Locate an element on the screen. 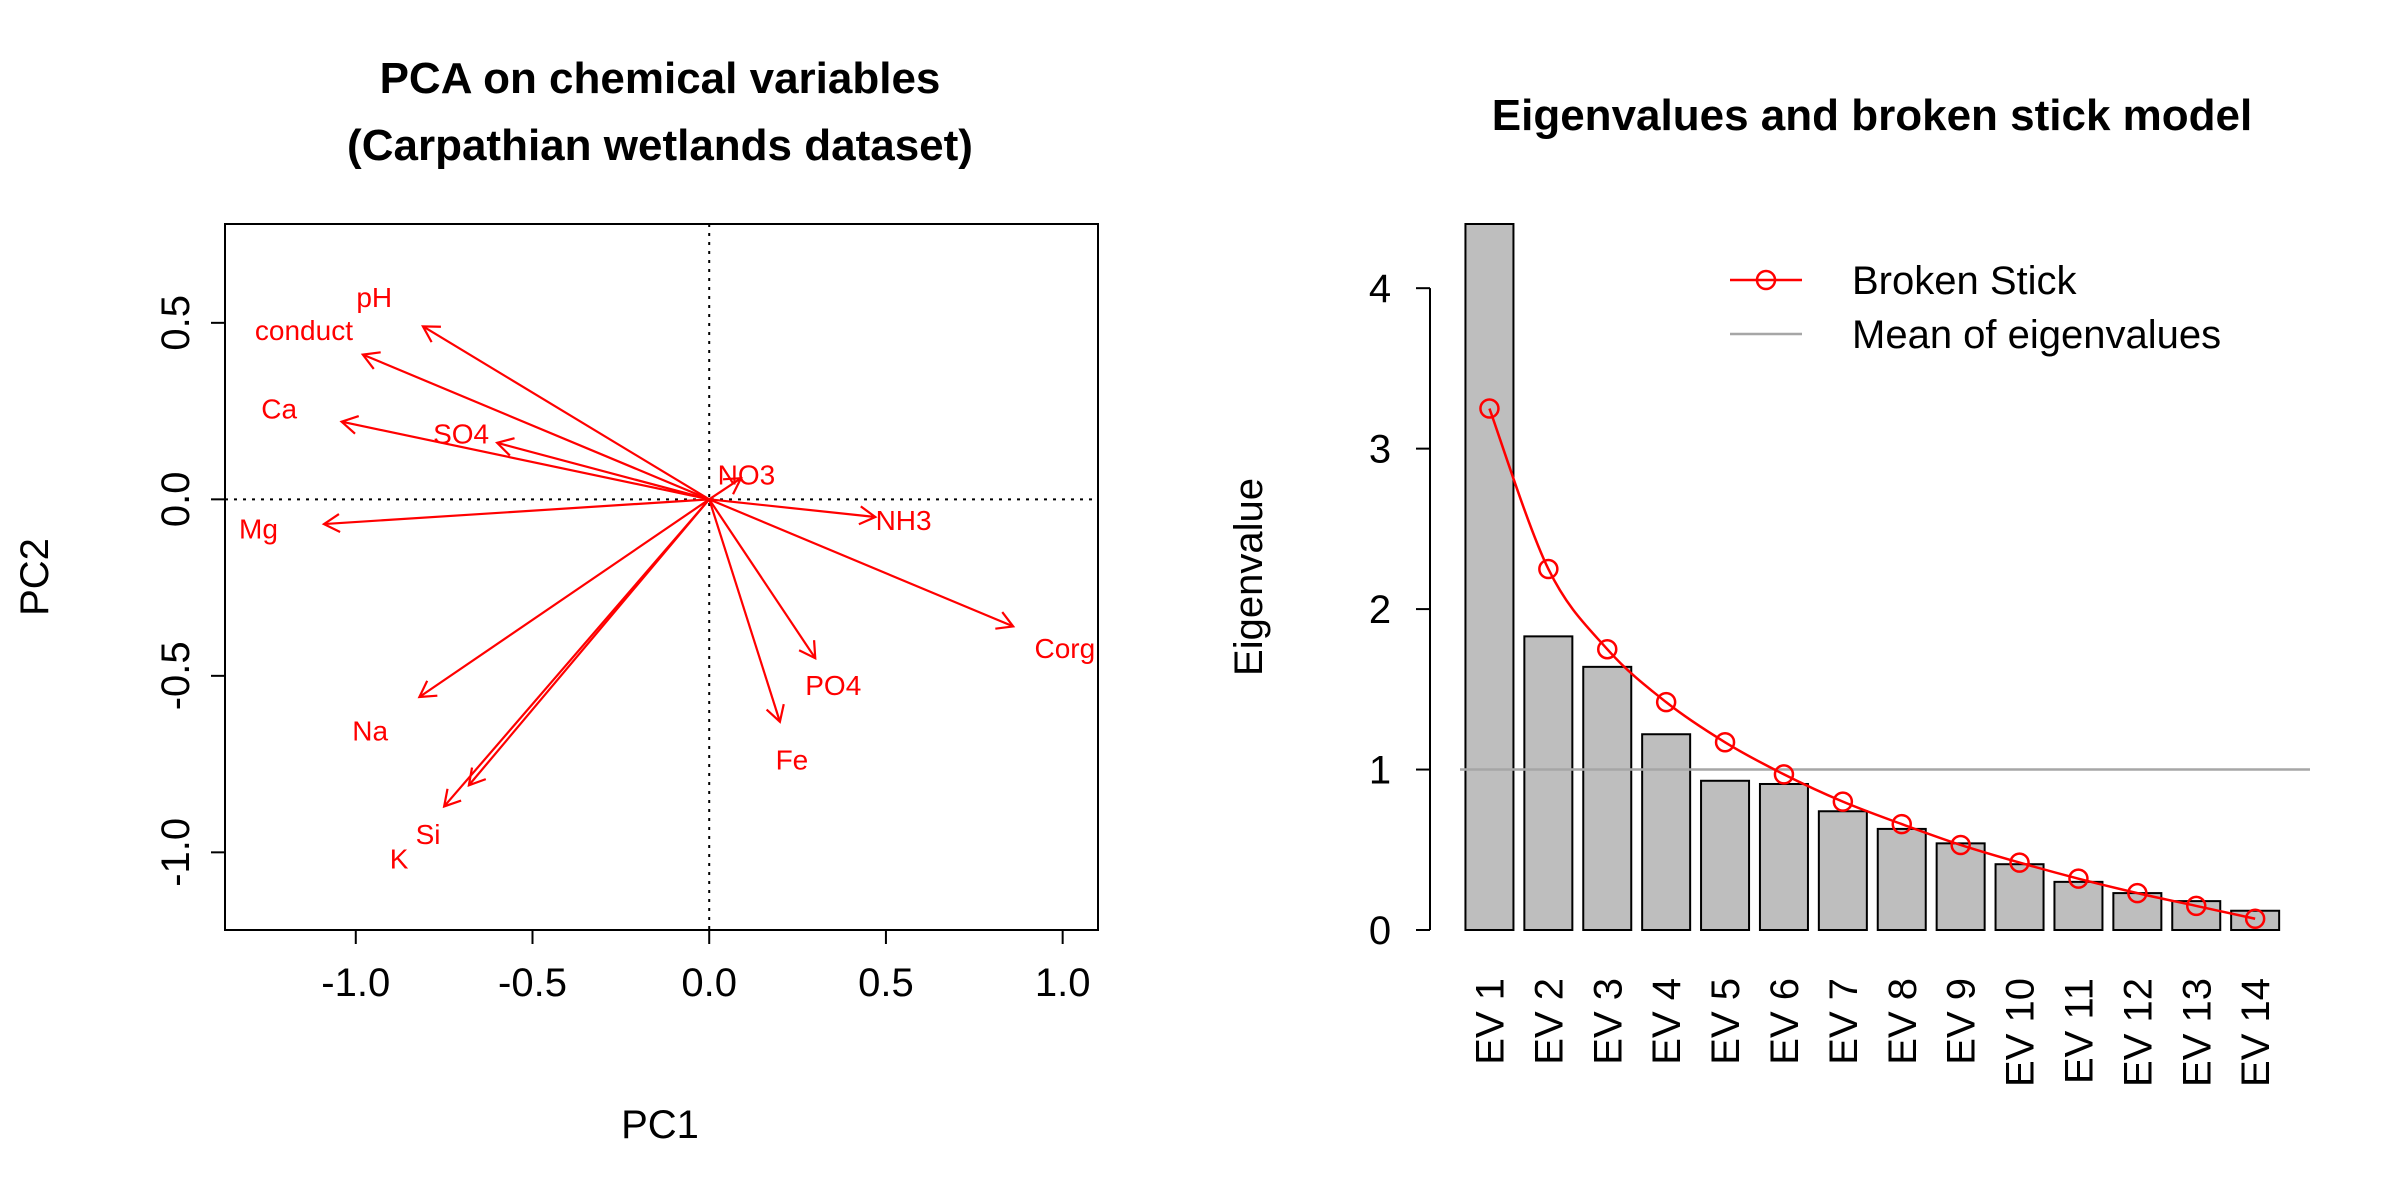 The height and width of the screenshot is (1200, 2400). arrow-nh3: NH3 is located at coordinates (820, 517).